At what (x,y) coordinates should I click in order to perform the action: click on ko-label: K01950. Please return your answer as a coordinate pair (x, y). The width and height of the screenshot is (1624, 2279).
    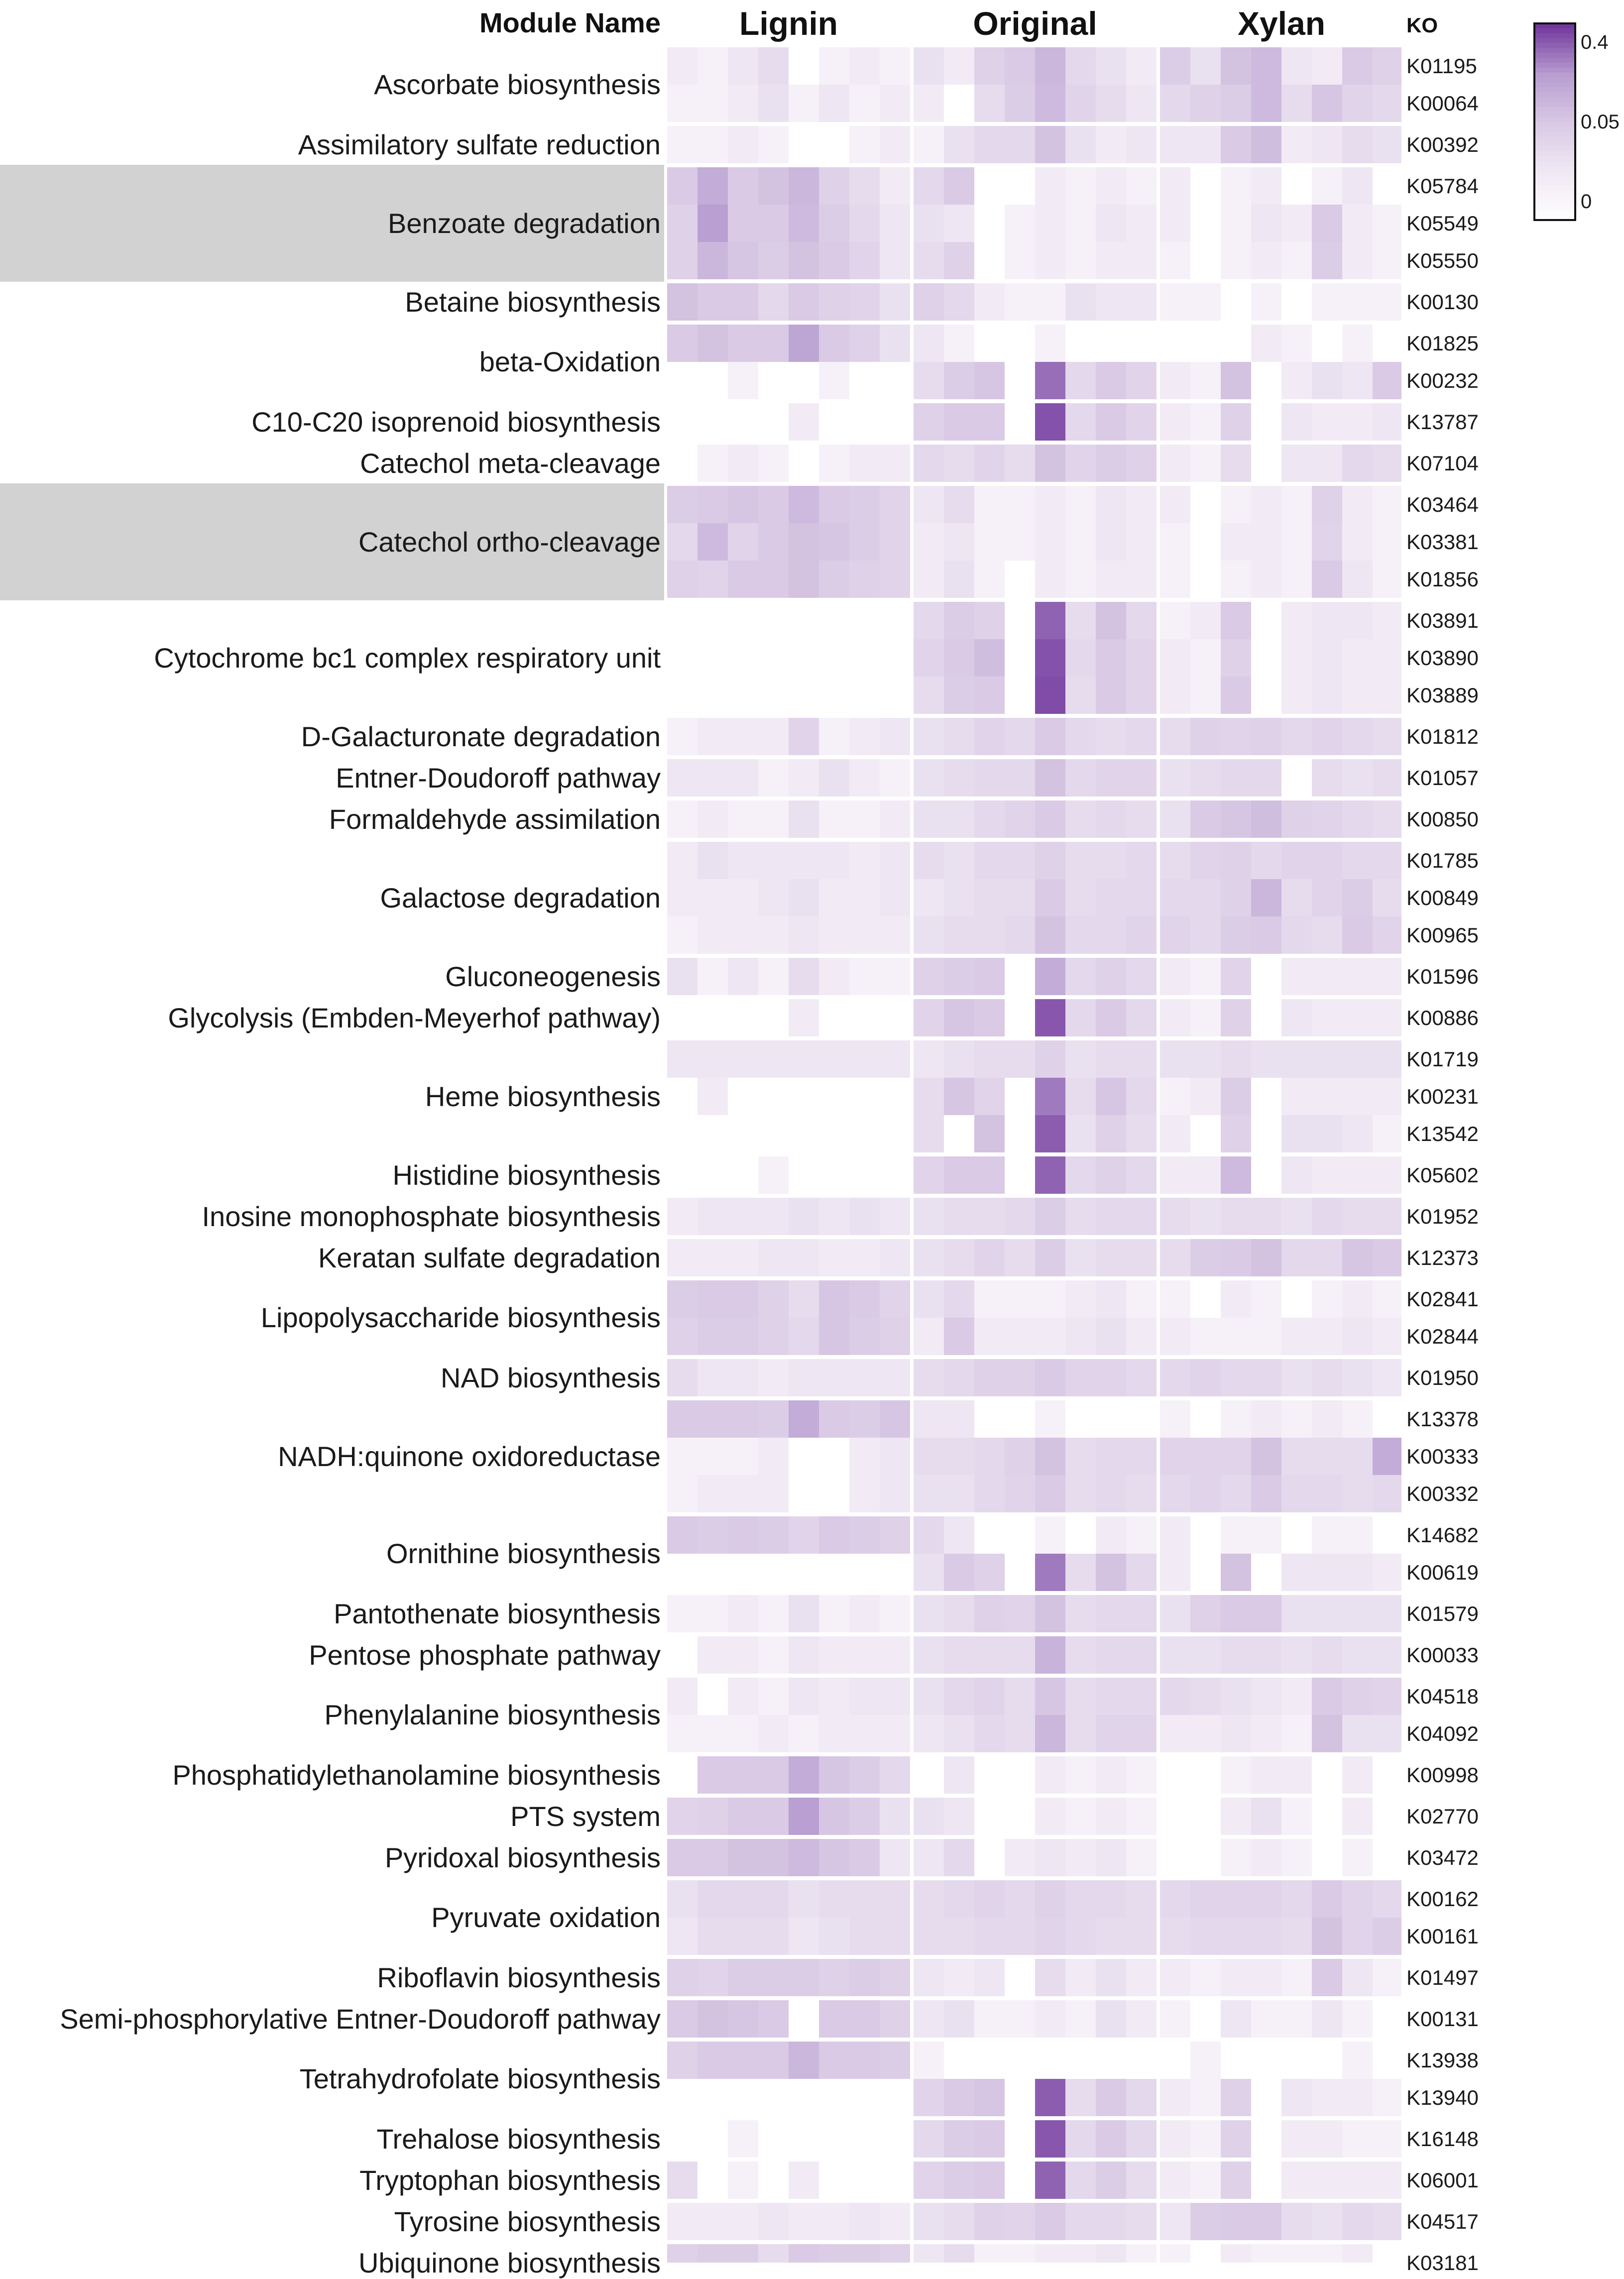
    Looking at the image, I should click on (1443, 1377).